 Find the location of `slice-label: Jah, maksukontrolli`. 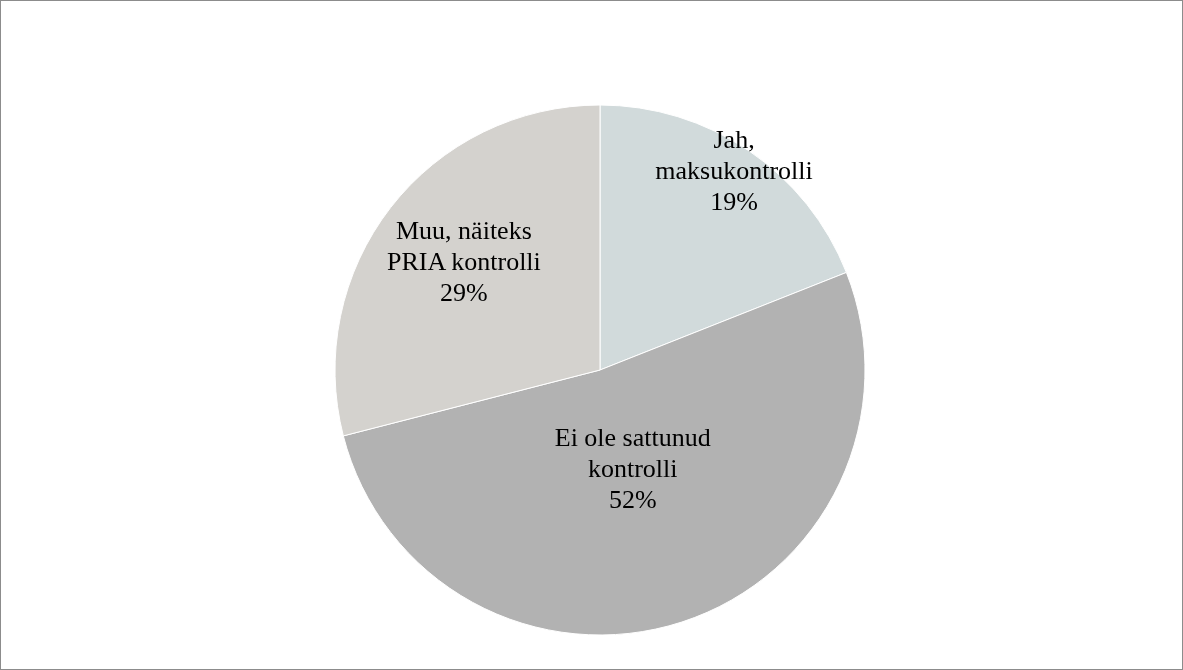

slice-label: Jah, maksukontrolli is located at coordinates (734, 154).